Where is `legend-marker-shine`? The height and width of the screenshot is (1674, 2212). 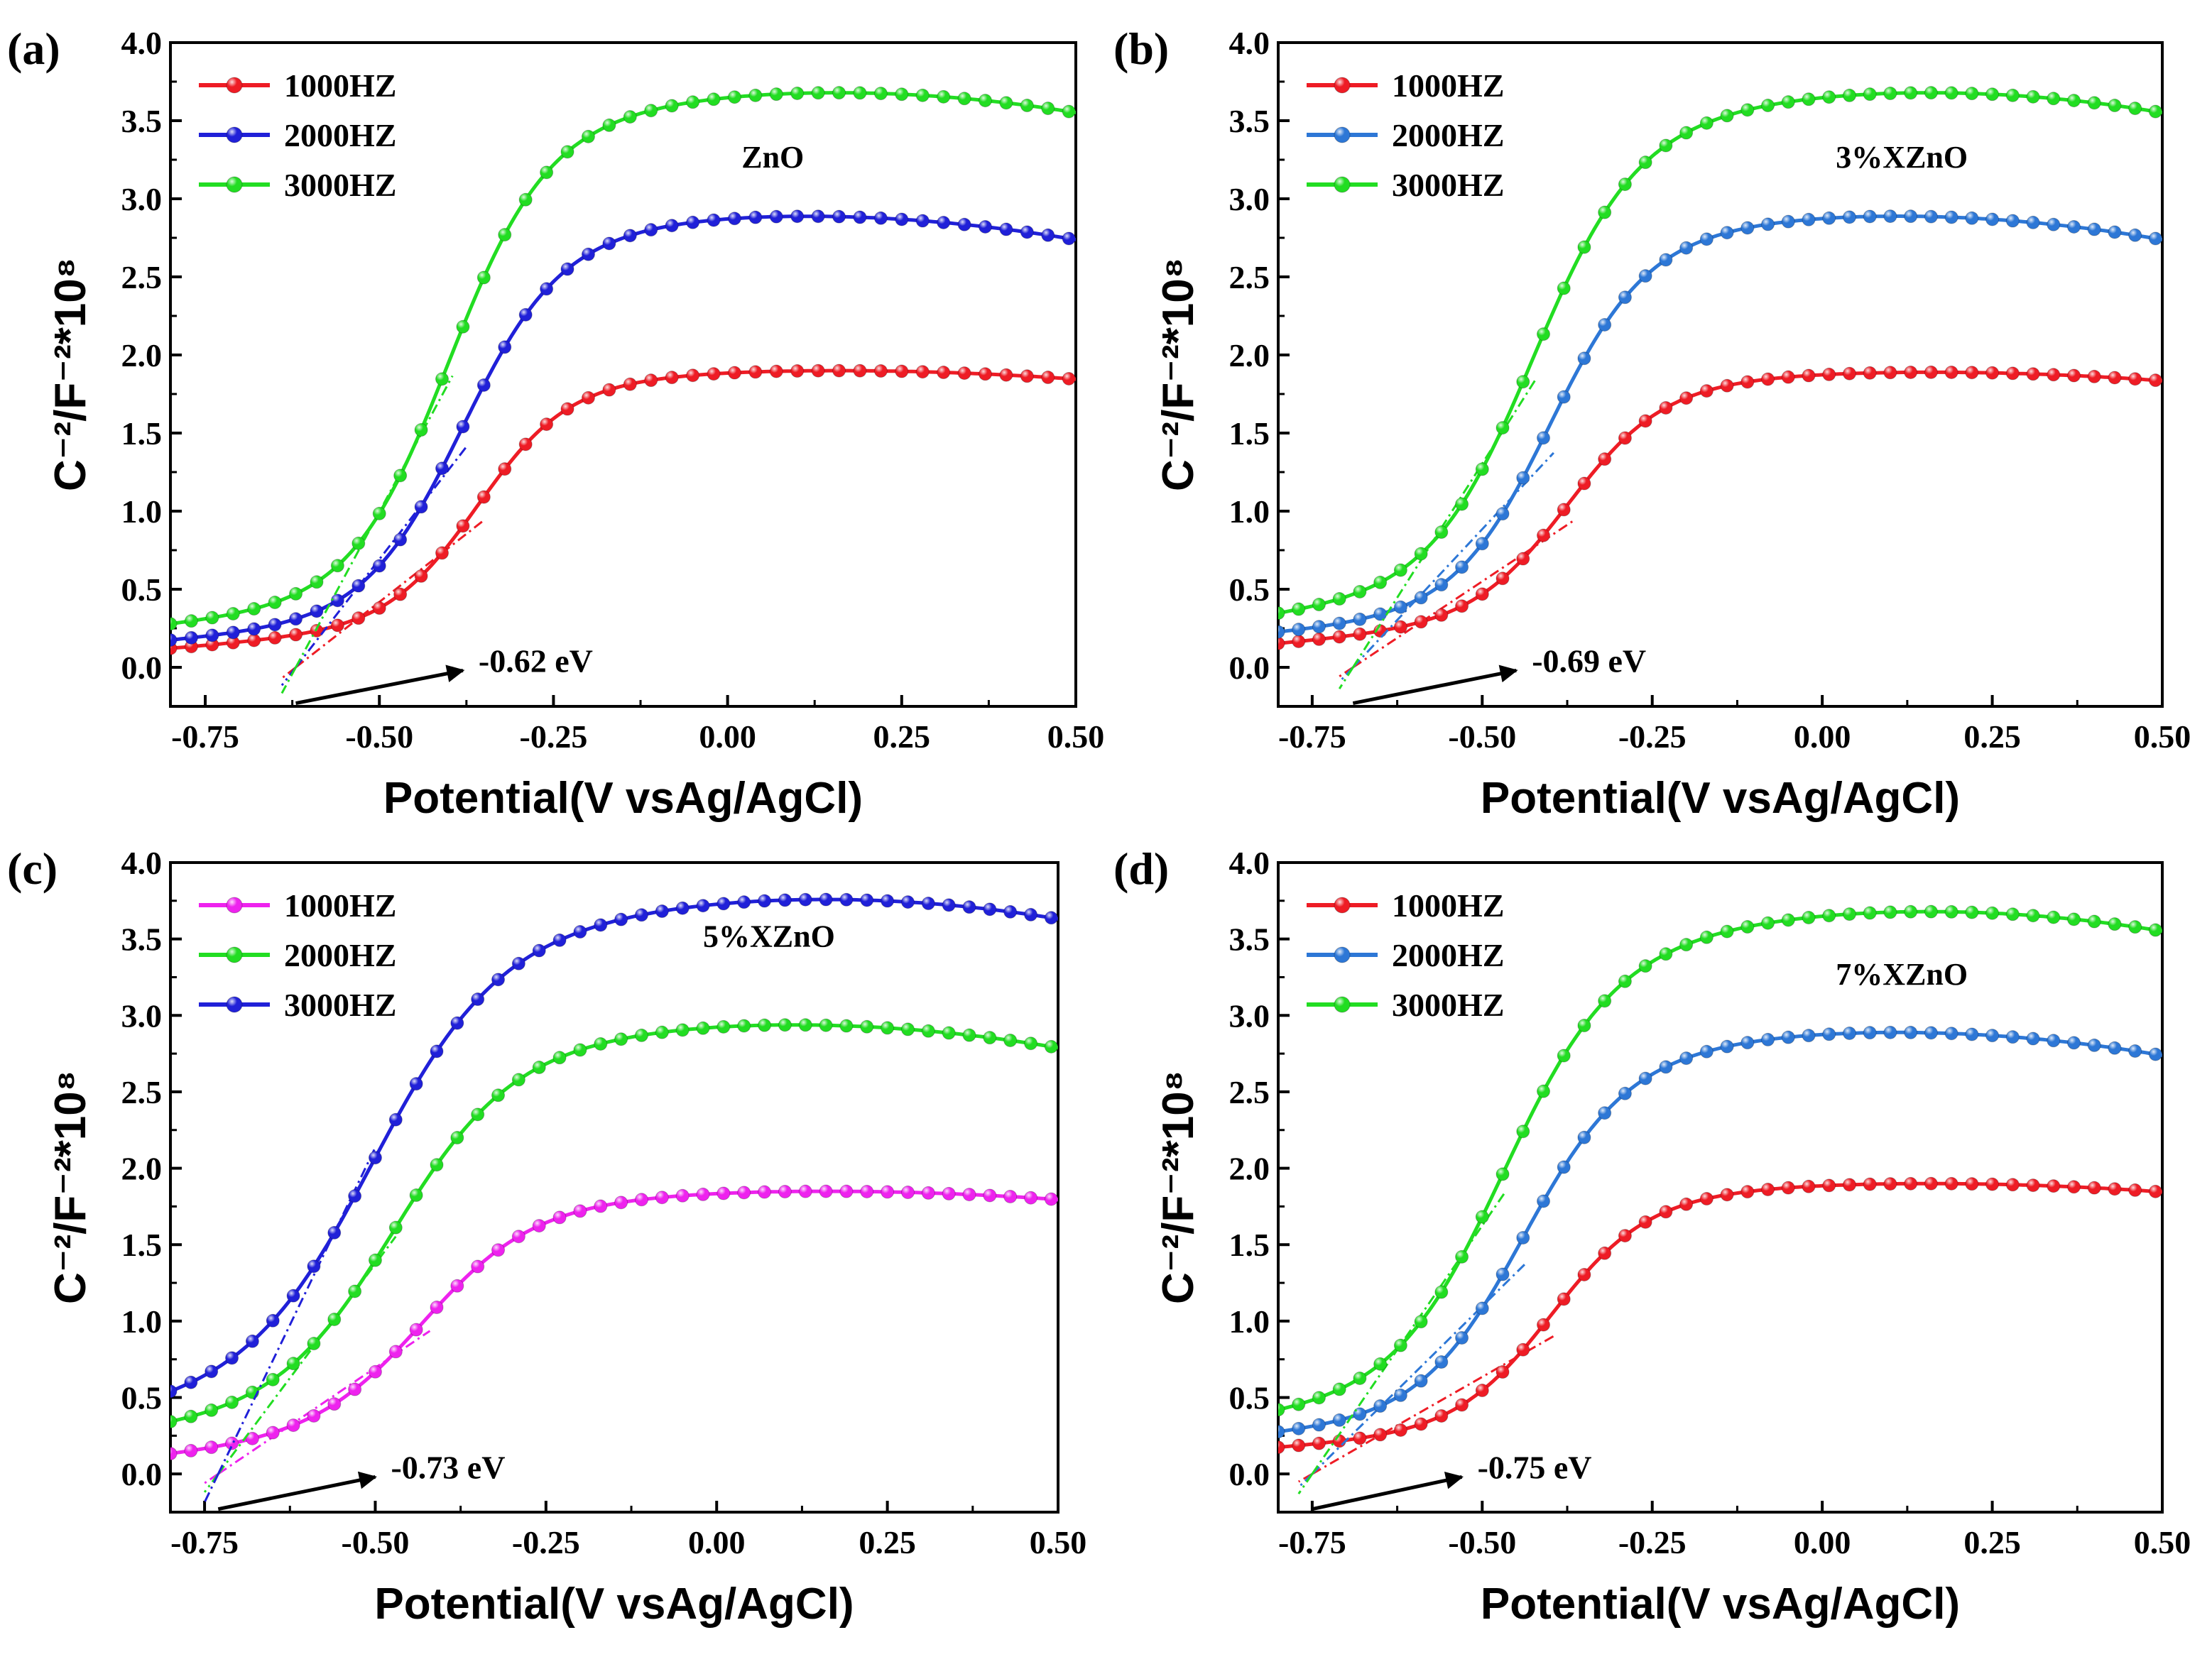
legend-marker-shine is located at coordinates (1342, 184).